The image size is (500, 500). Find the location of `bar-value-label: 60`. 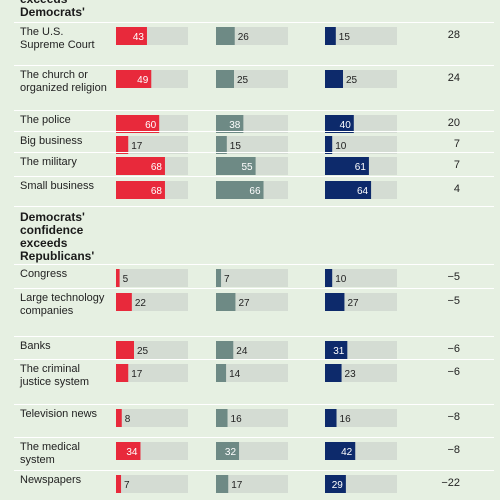

bar-value-label: 60 is located at coordinates (151, 125).